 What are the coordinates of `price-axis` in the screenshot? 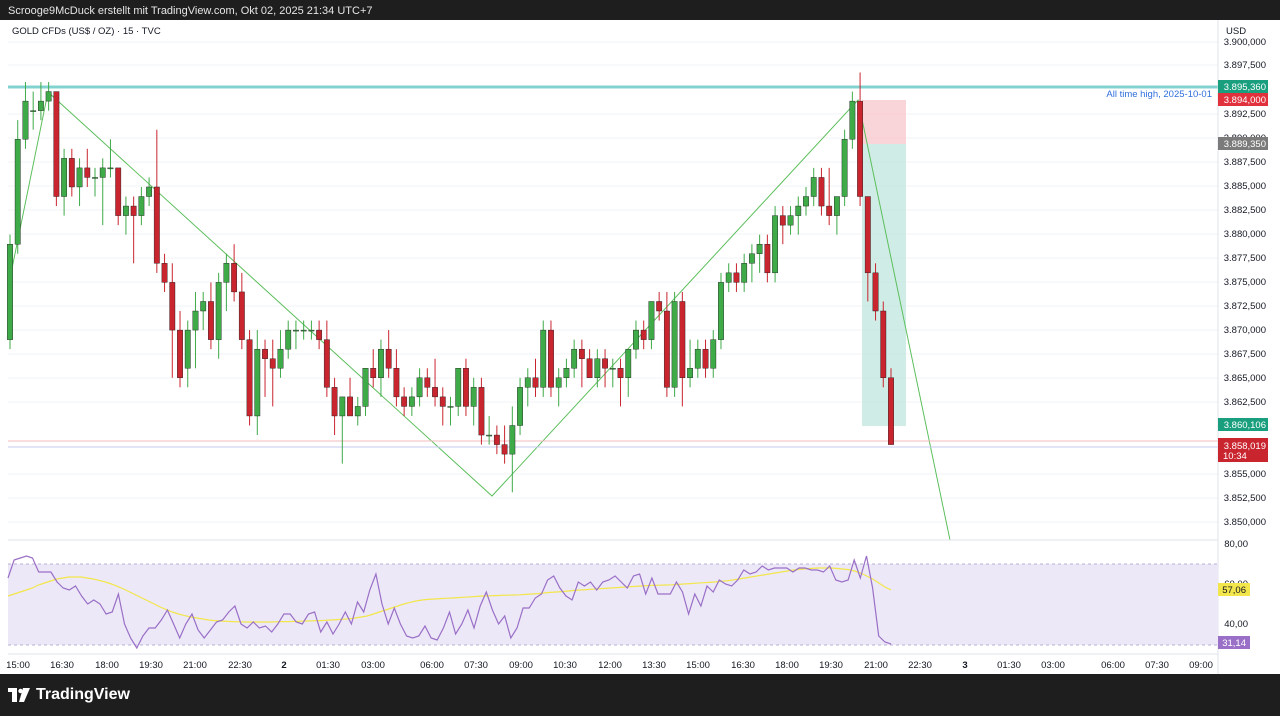 It's located at (1249, 347).